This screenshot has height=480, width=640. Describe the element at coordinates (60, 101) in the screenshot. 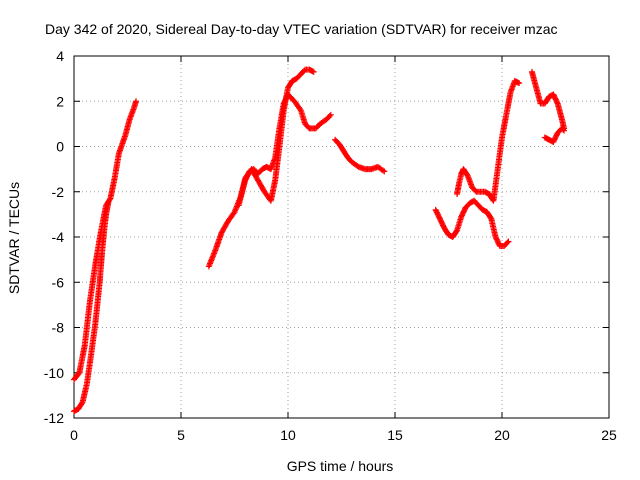

I see `y-tick-label: 2` at that location.